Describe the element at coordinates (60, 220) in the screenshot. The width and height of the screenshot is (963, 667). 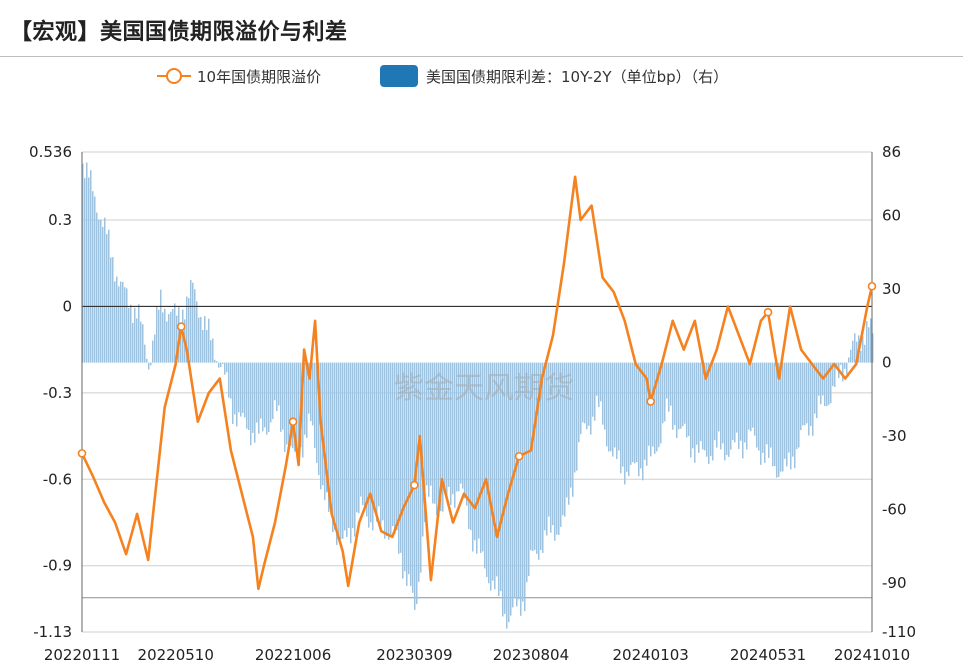
I see `y-left-tick-label: 0.3` at that location.